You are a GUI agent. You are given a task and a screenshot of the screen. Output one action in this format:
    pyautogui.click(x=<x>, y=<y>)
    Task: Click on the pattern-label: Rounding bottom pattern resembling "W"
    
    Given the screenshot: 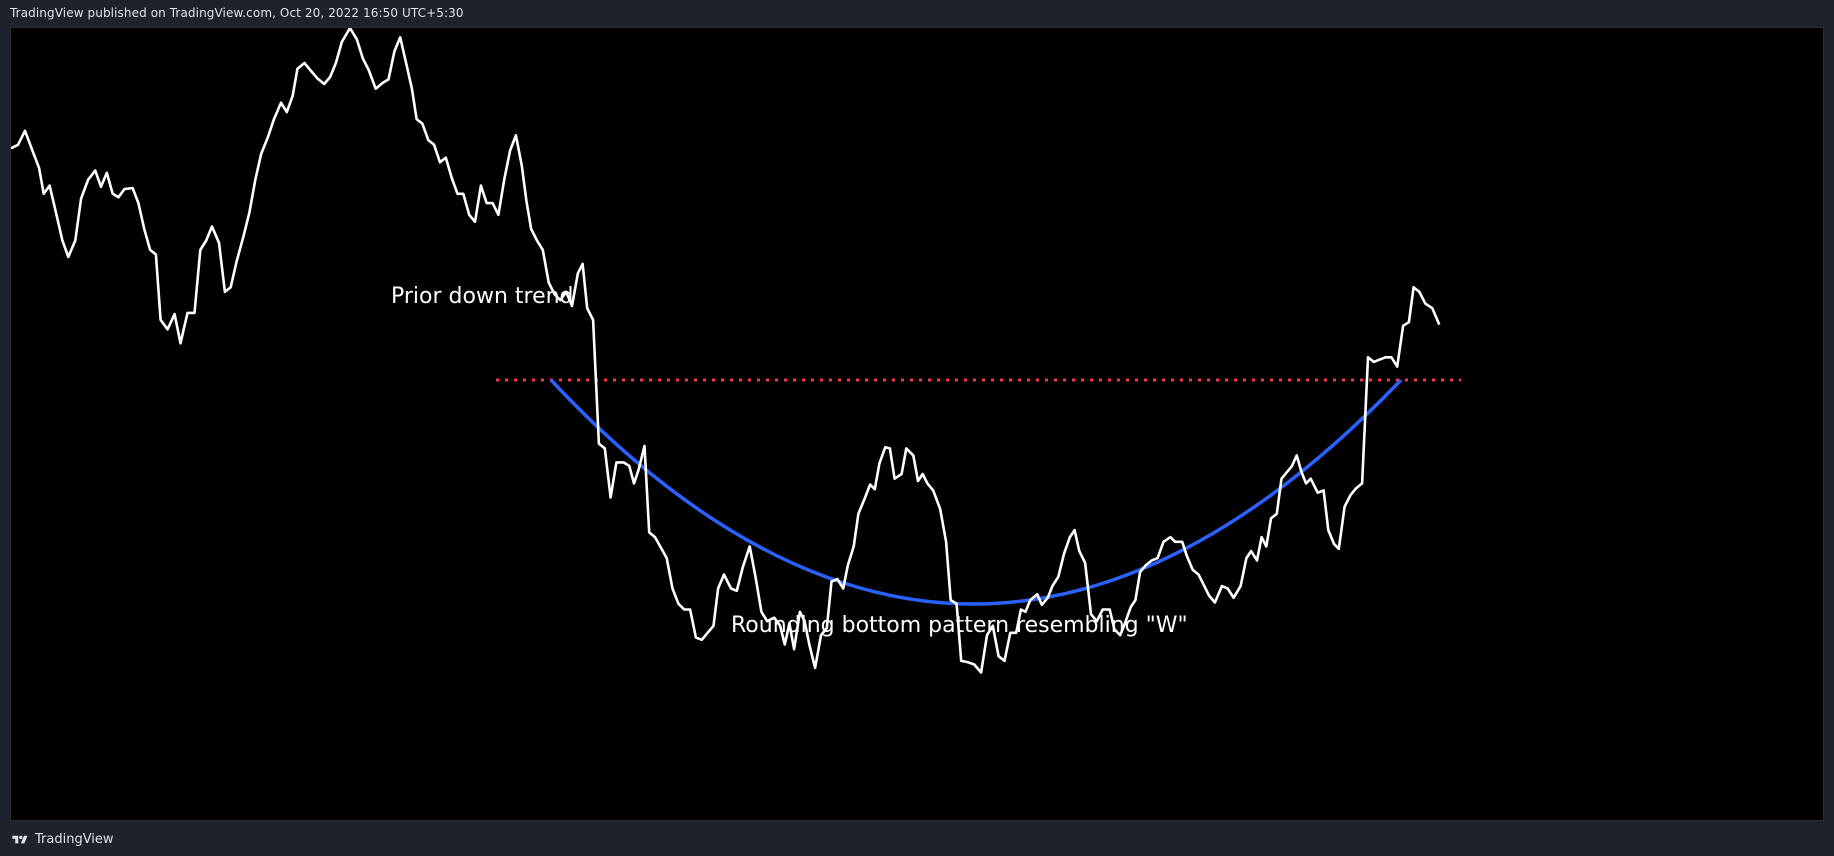 What is the action you would take?
    pyautogui.click(x=959, y=625)
    